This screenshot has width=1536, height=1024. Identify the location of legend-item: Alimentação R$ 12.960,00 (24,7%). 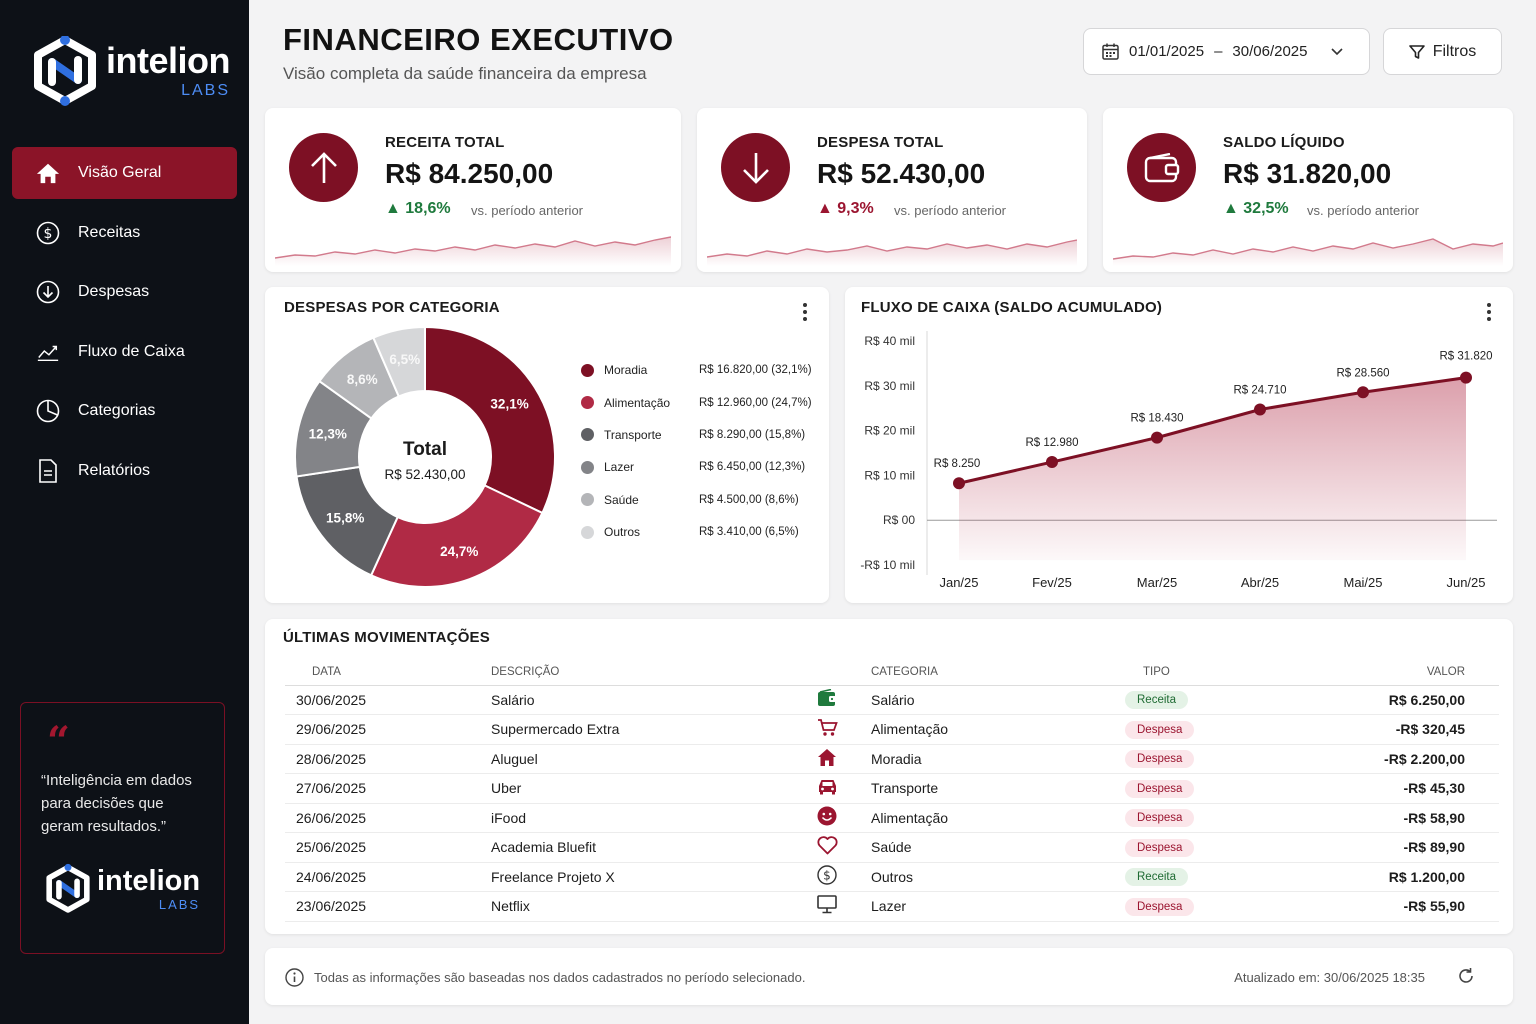
(701, 402).